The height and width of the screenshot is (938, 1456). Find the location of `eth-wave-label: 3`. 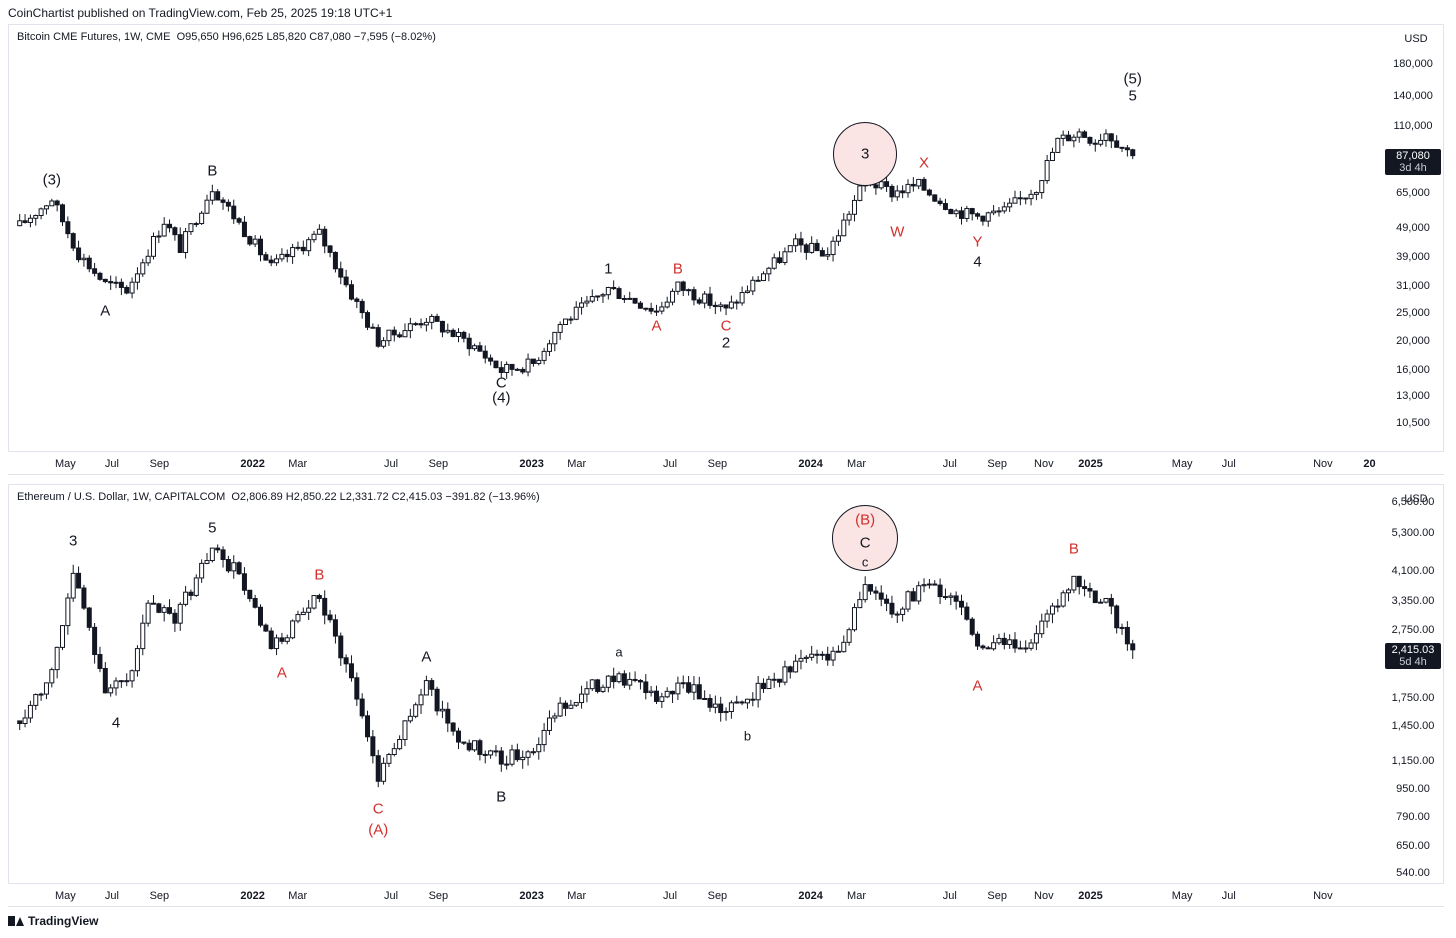

eth-wave-label: 3 is located at coordinates (73, 541).